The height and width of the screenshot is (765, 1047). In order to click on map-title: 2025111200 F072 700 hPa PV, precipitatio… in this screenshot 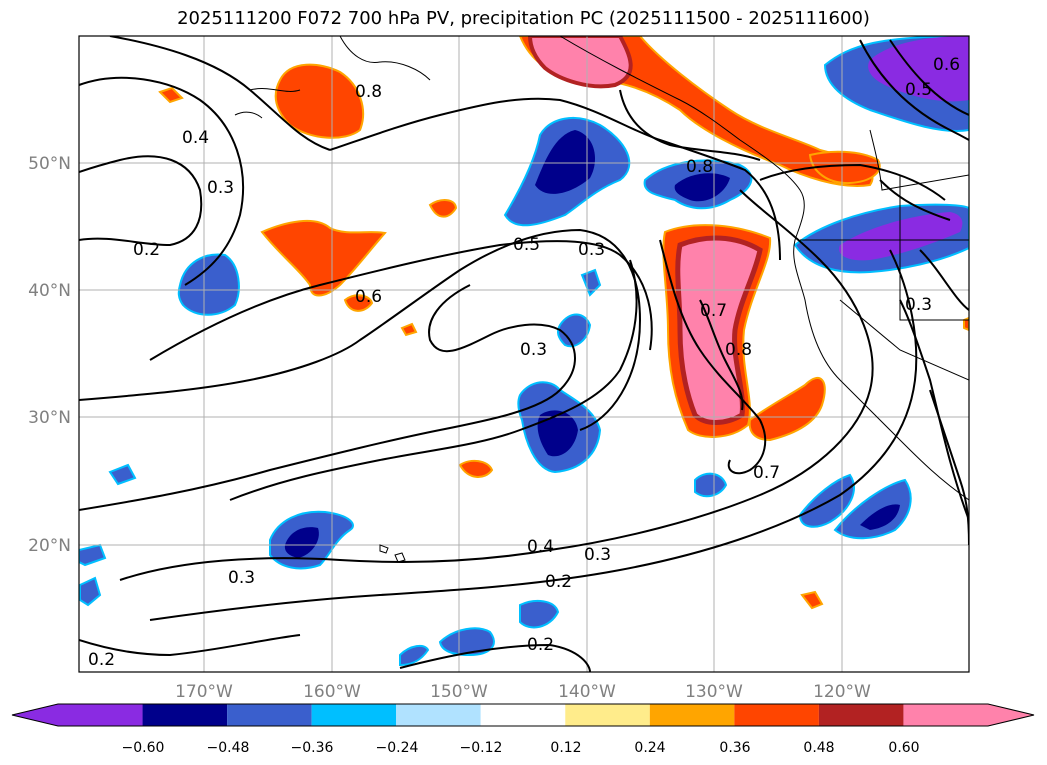, I will do `click(523, 18)`.